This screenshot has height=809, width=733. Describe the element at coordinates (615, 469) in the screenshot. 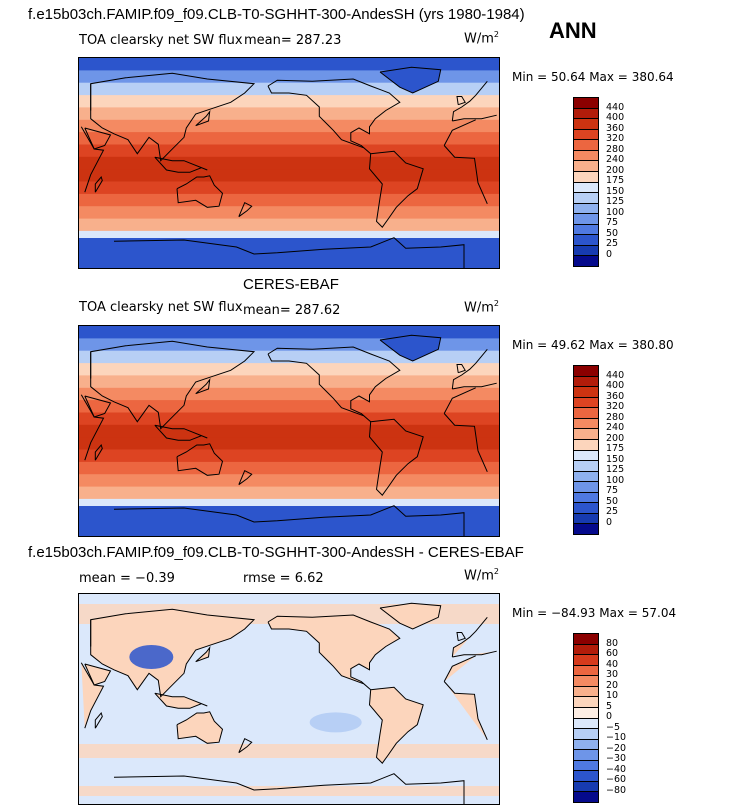

I see `colorbar-tick-label: 125` at that location.